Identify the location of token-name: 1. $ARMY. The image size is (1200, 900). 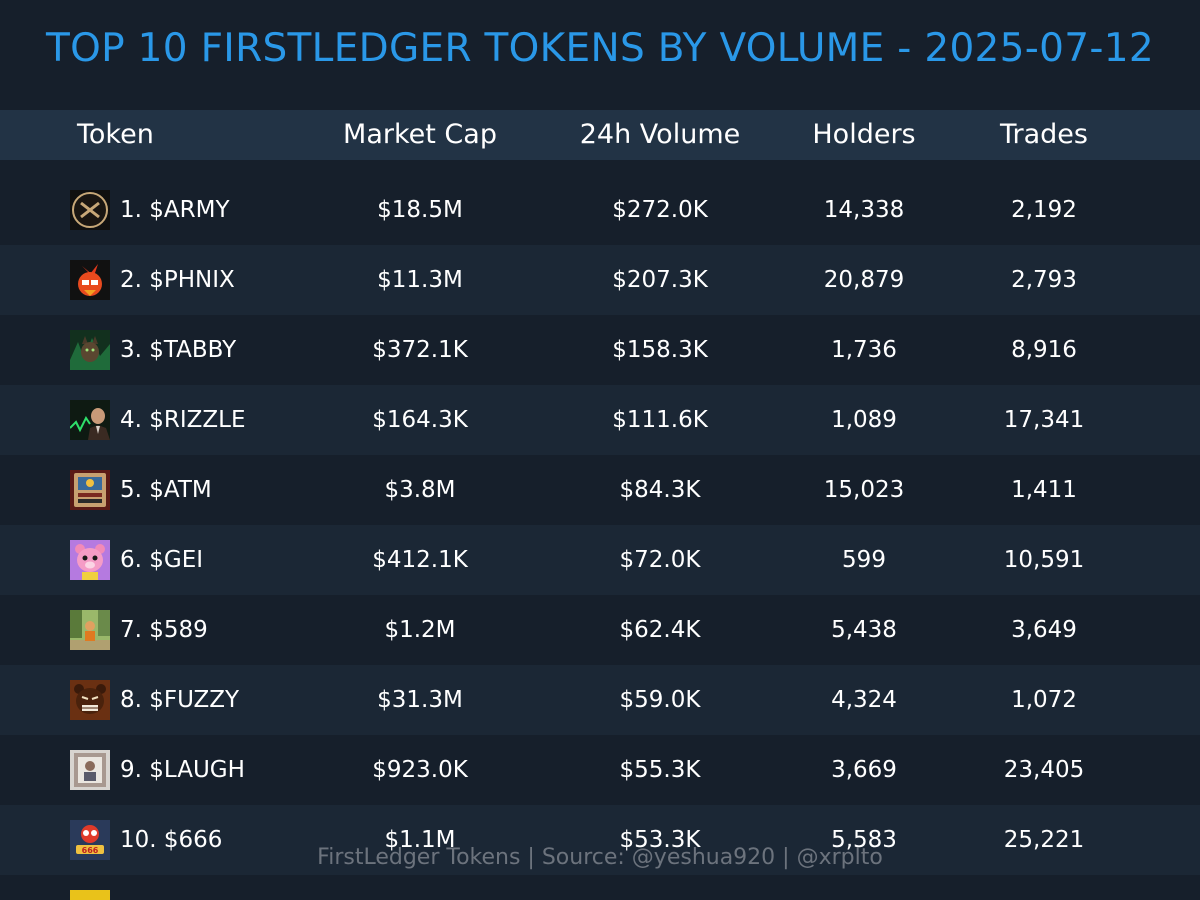
(175, 210).